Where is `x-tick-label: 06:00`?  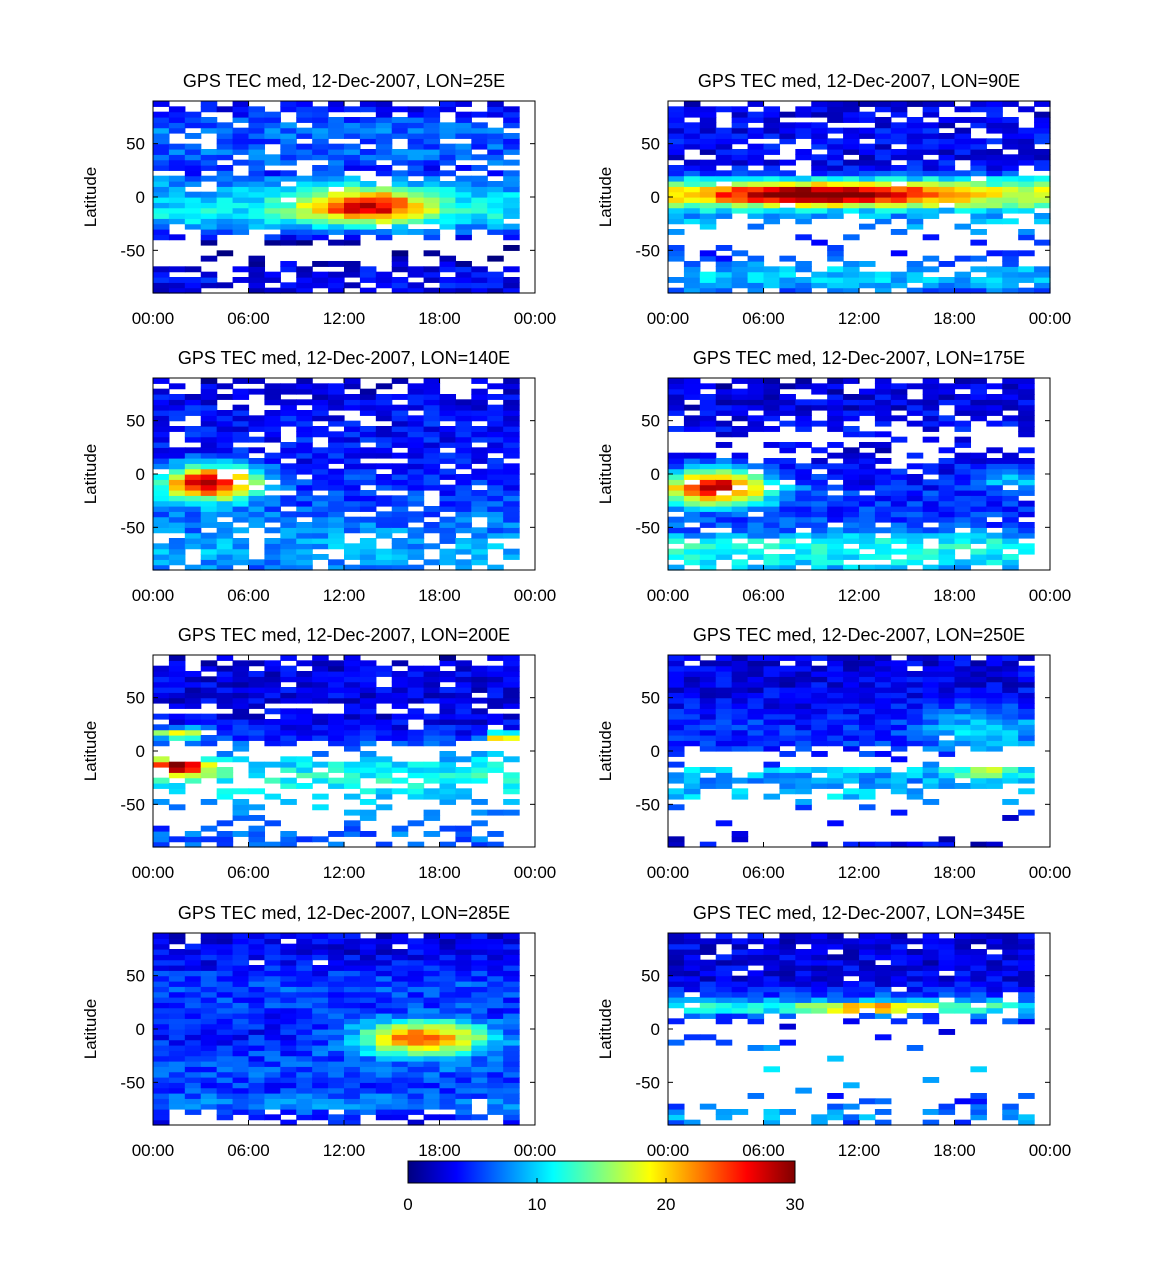 x-tick-label: 06:00 is located at coordinates (248, 318).